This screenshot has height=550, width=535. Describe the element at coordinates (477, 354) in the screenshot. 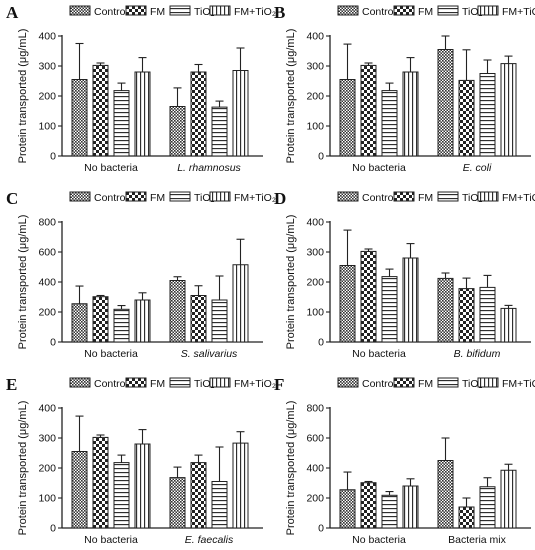

I see `x-category-label: B. bifidum` at that location.